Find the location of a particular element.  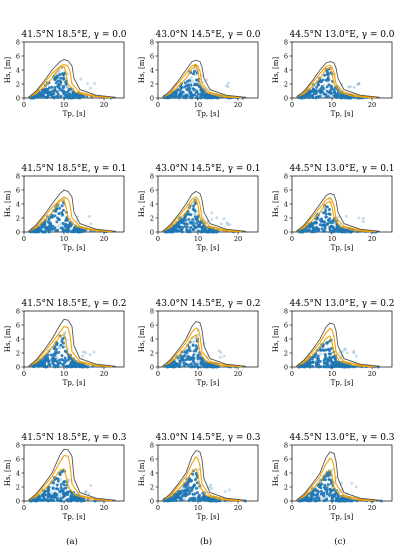

contour-inner is located at coordinates (336, 83).